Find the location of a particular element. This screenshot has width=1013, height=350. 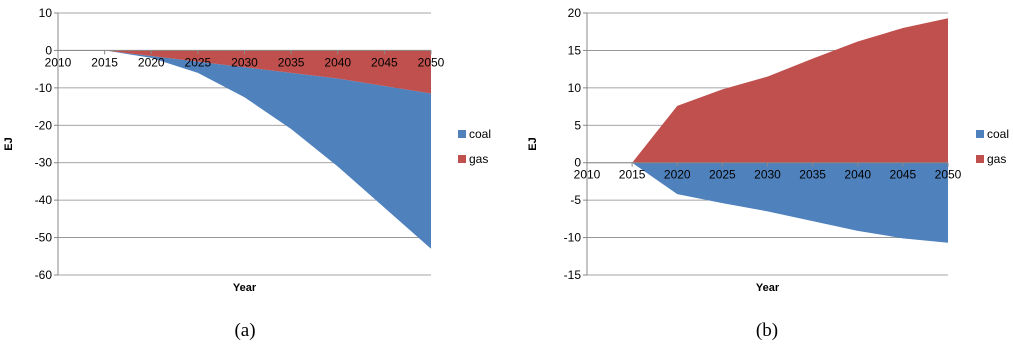

chart-caption: (b) is located at coordinates (767, 330).